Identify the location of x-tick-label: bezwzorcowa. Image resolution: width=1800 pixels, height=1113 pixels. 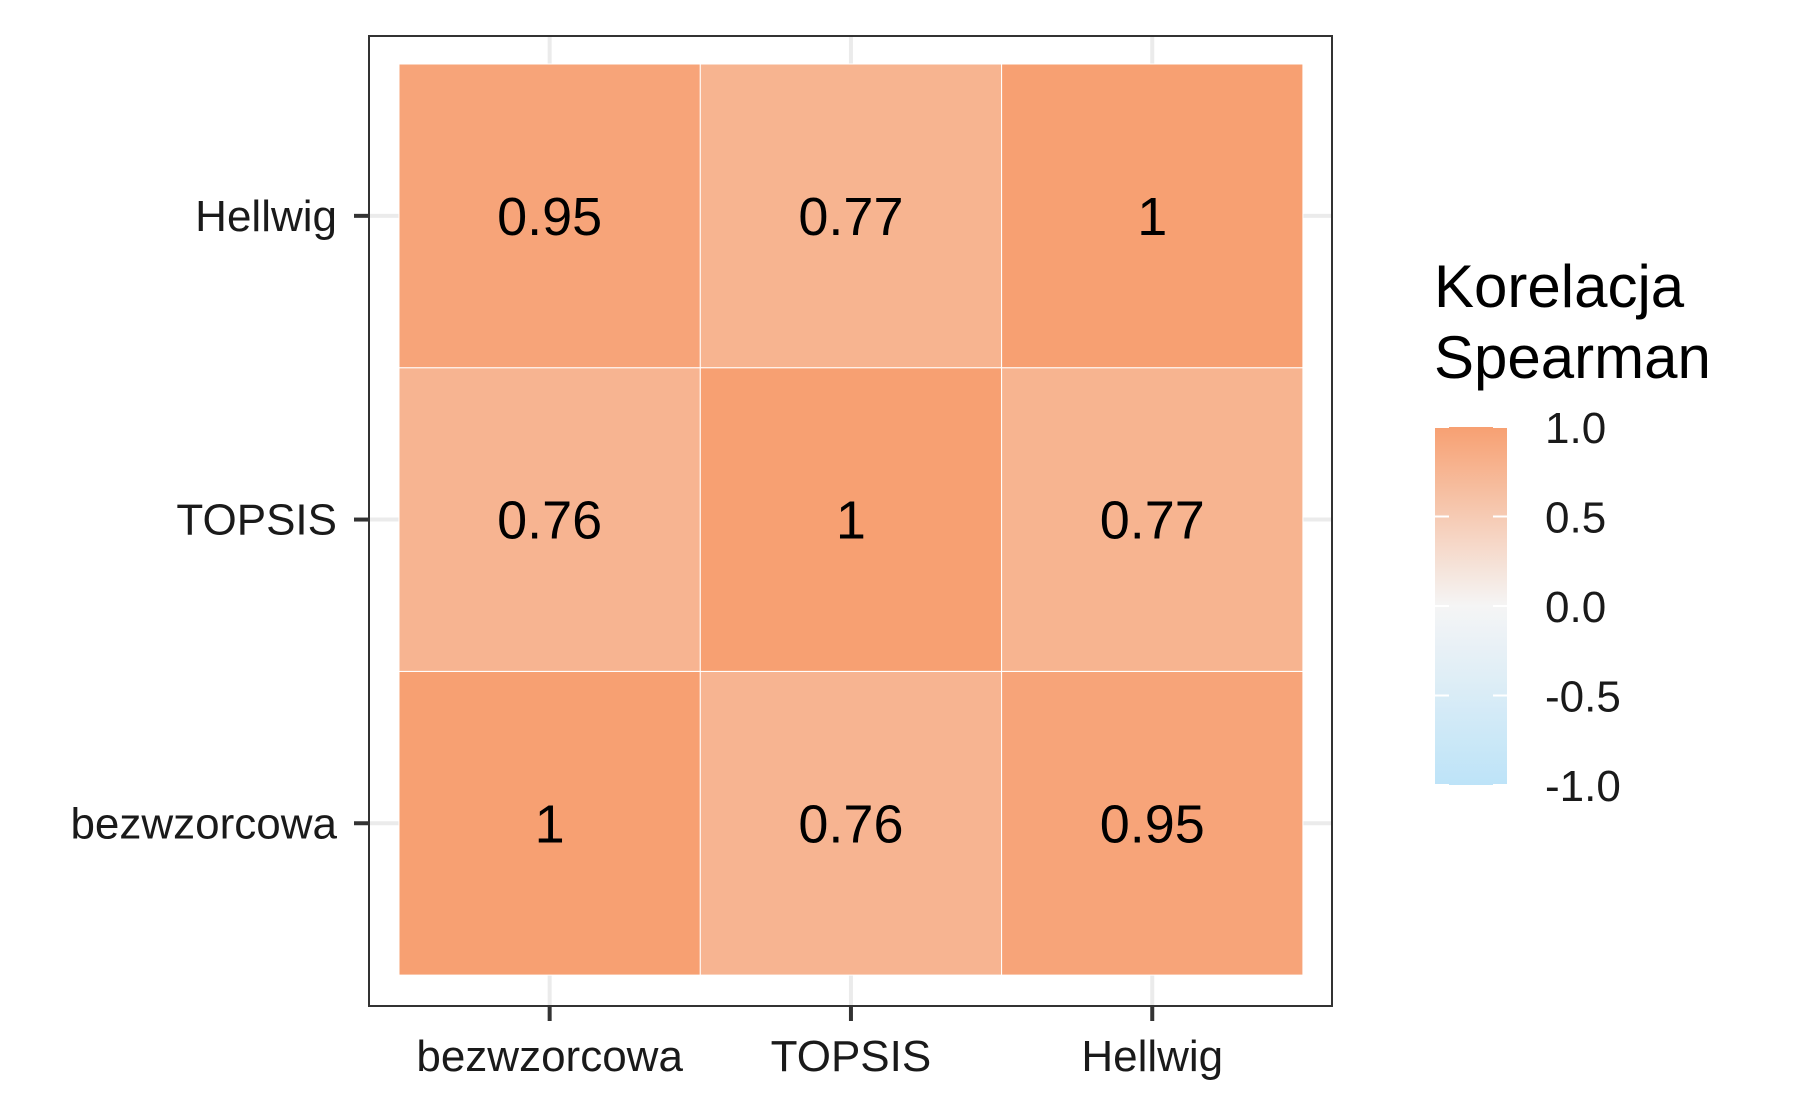
(549, 1056).